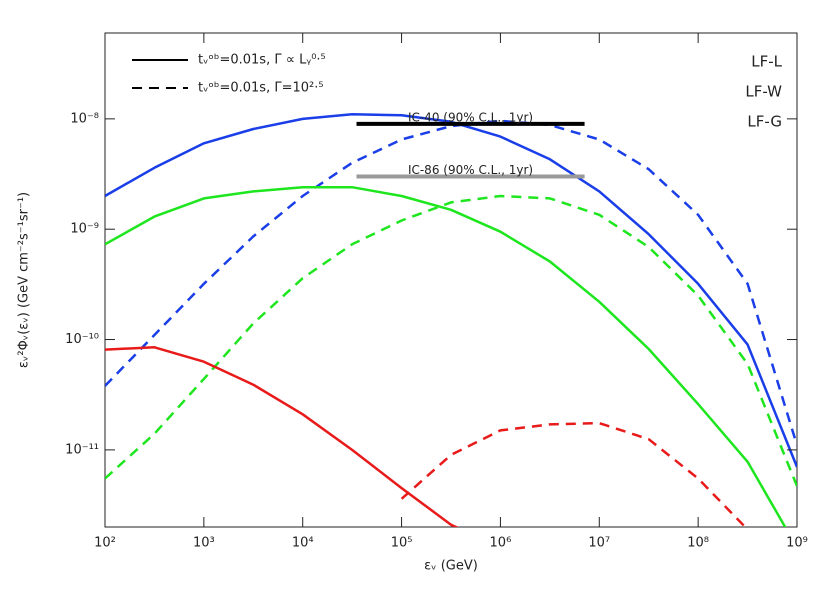 This screenshot has width=830, height=593. I want to click on x-axis-label: εᵥ (GeV), so click(451, 566).